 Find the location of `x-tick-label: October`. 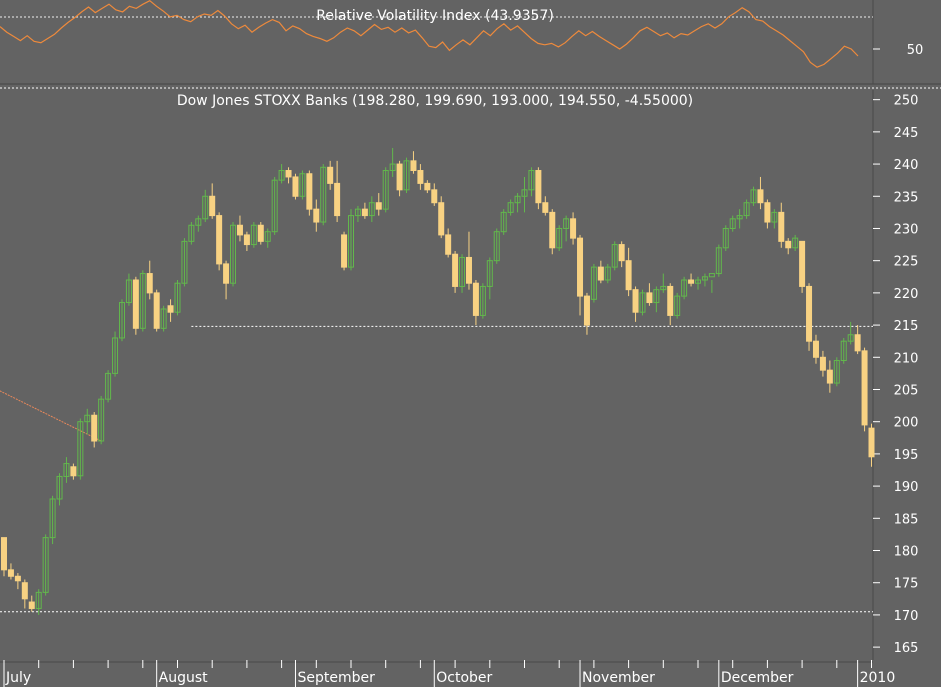

x-tick-label: October is located at coordinates (464, 678).